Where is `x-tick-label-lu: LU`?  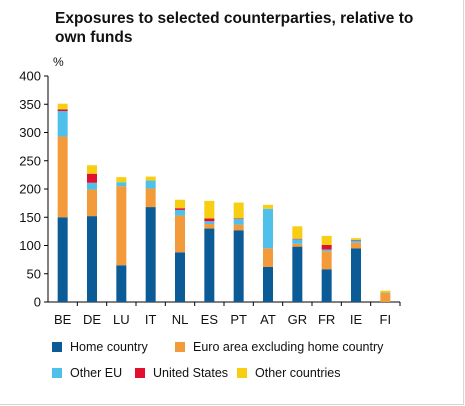 x-tick-label-lu: LU is located at coordinates (121, 319).